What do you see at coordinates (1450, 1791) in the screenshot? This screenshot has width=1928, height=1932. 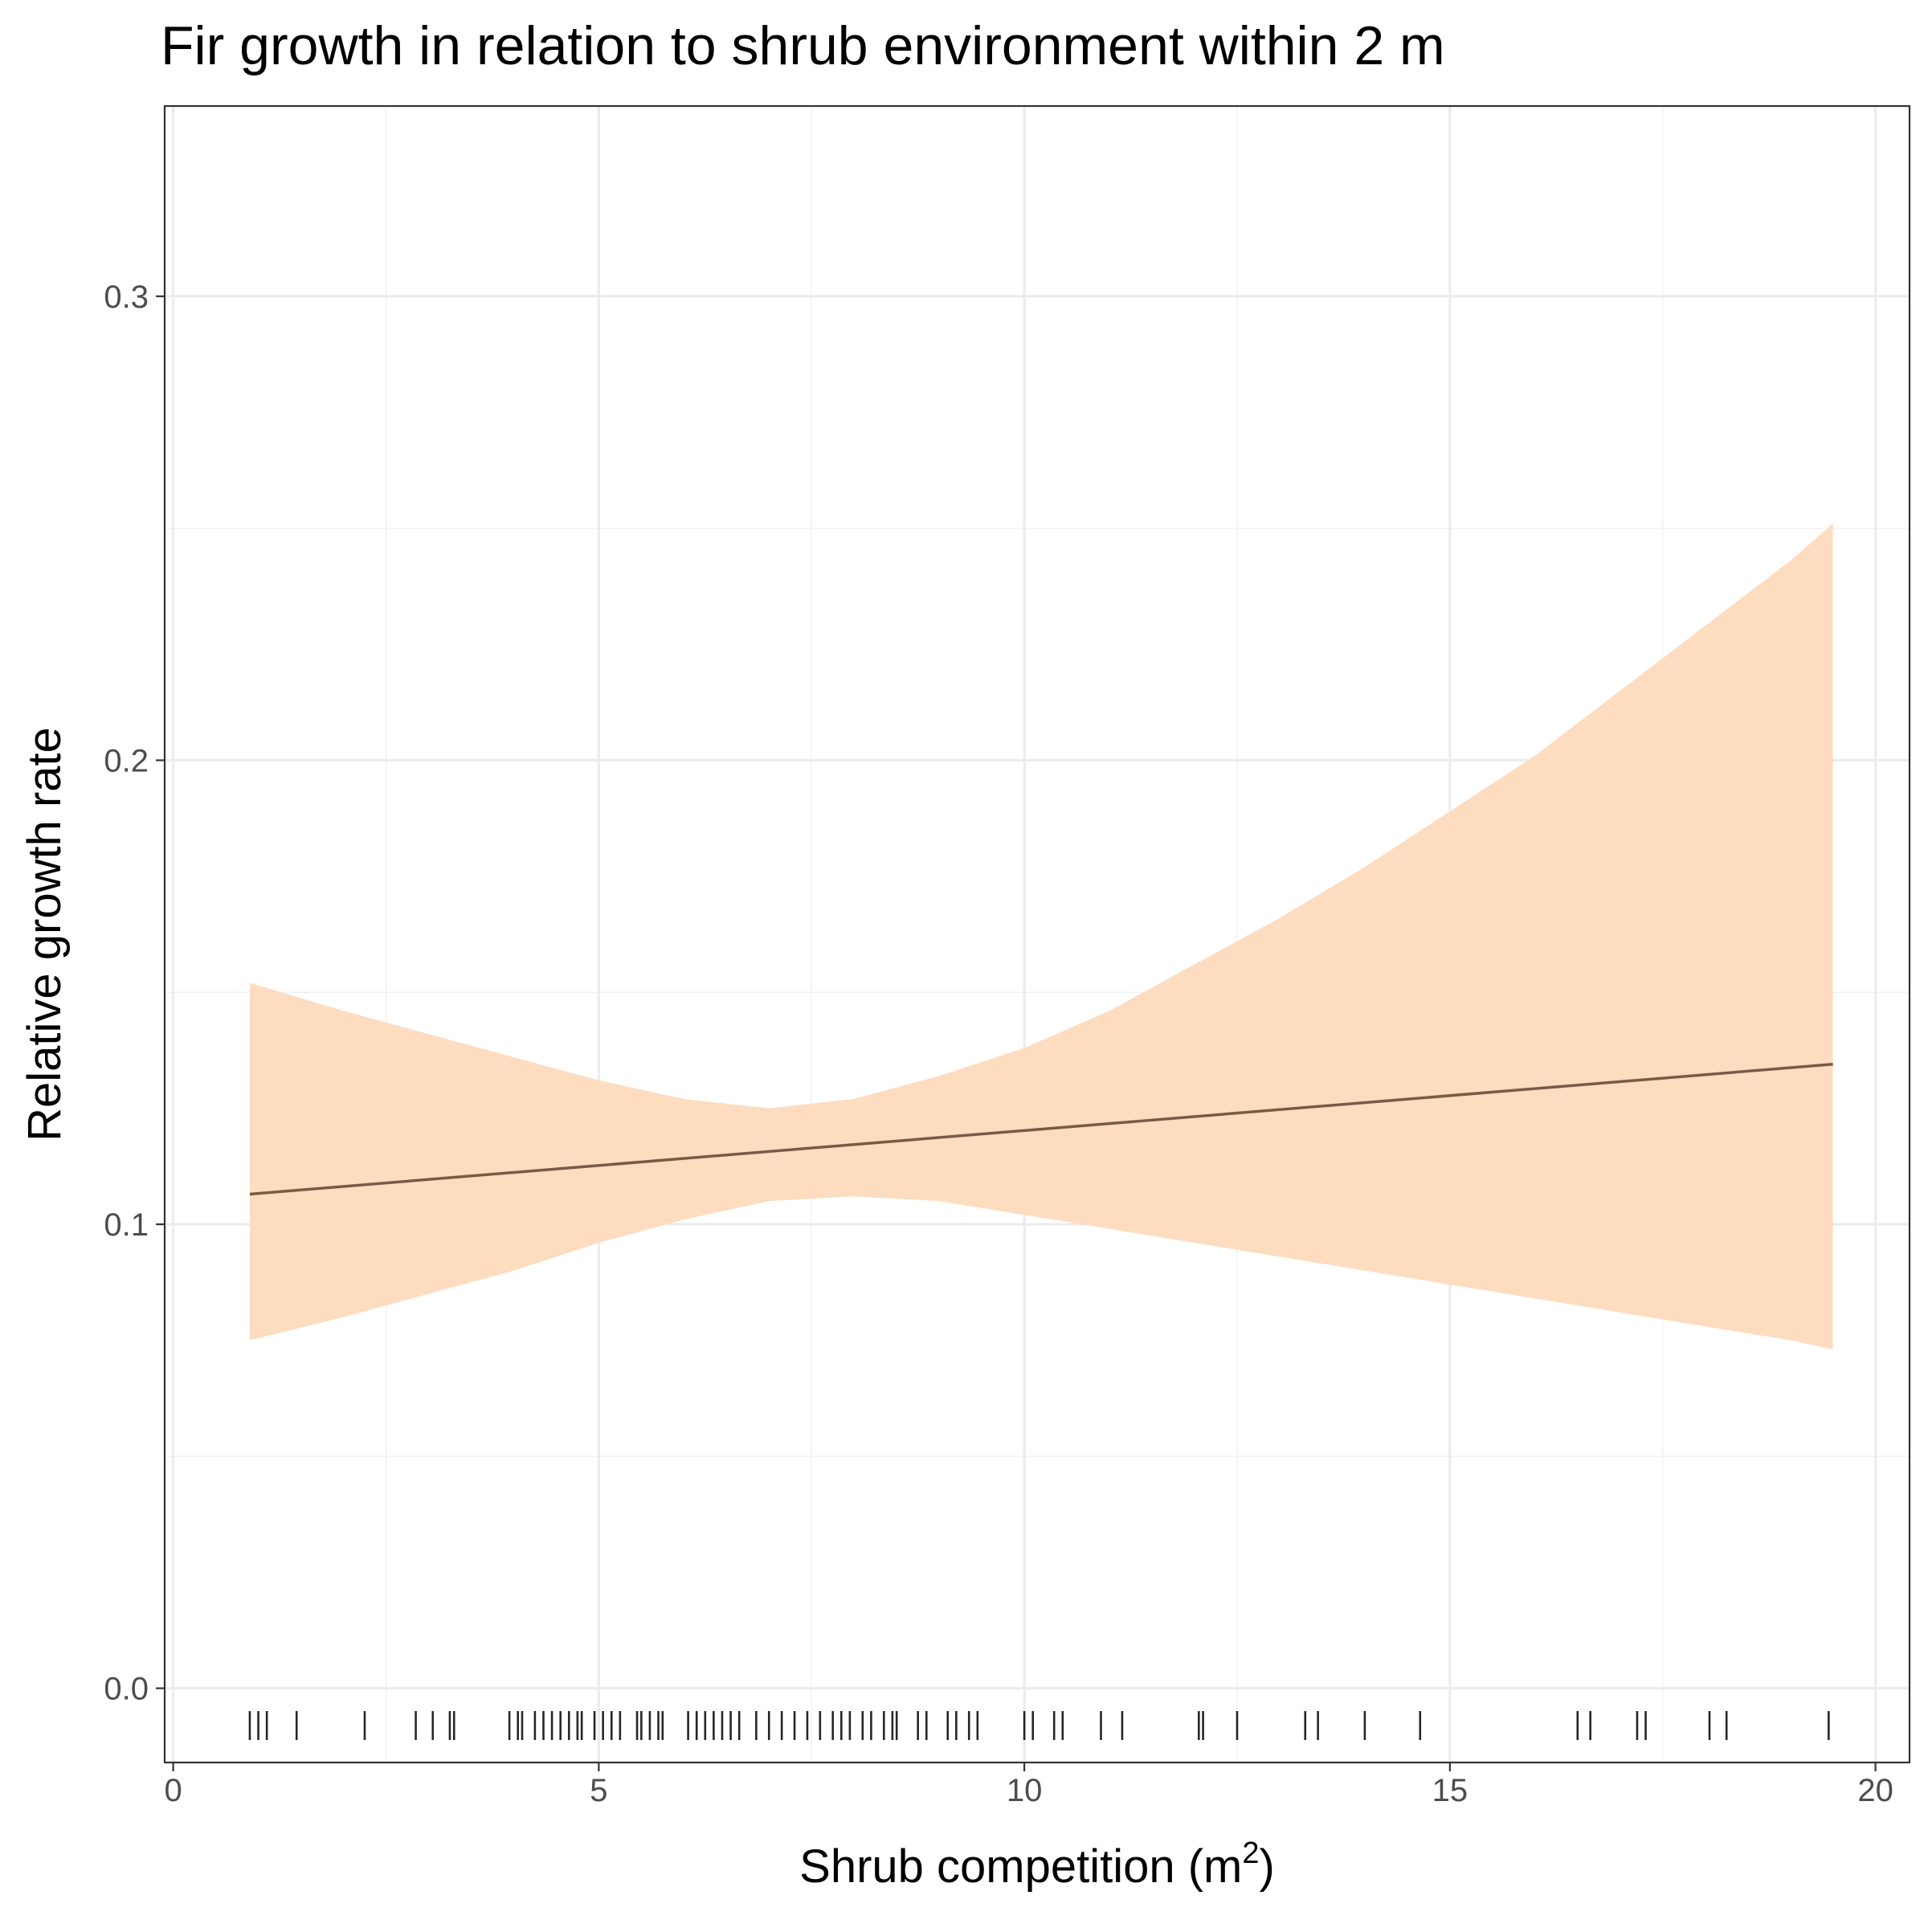 I see `x-tick-label: 15` at bounding box center [1450, 1791].